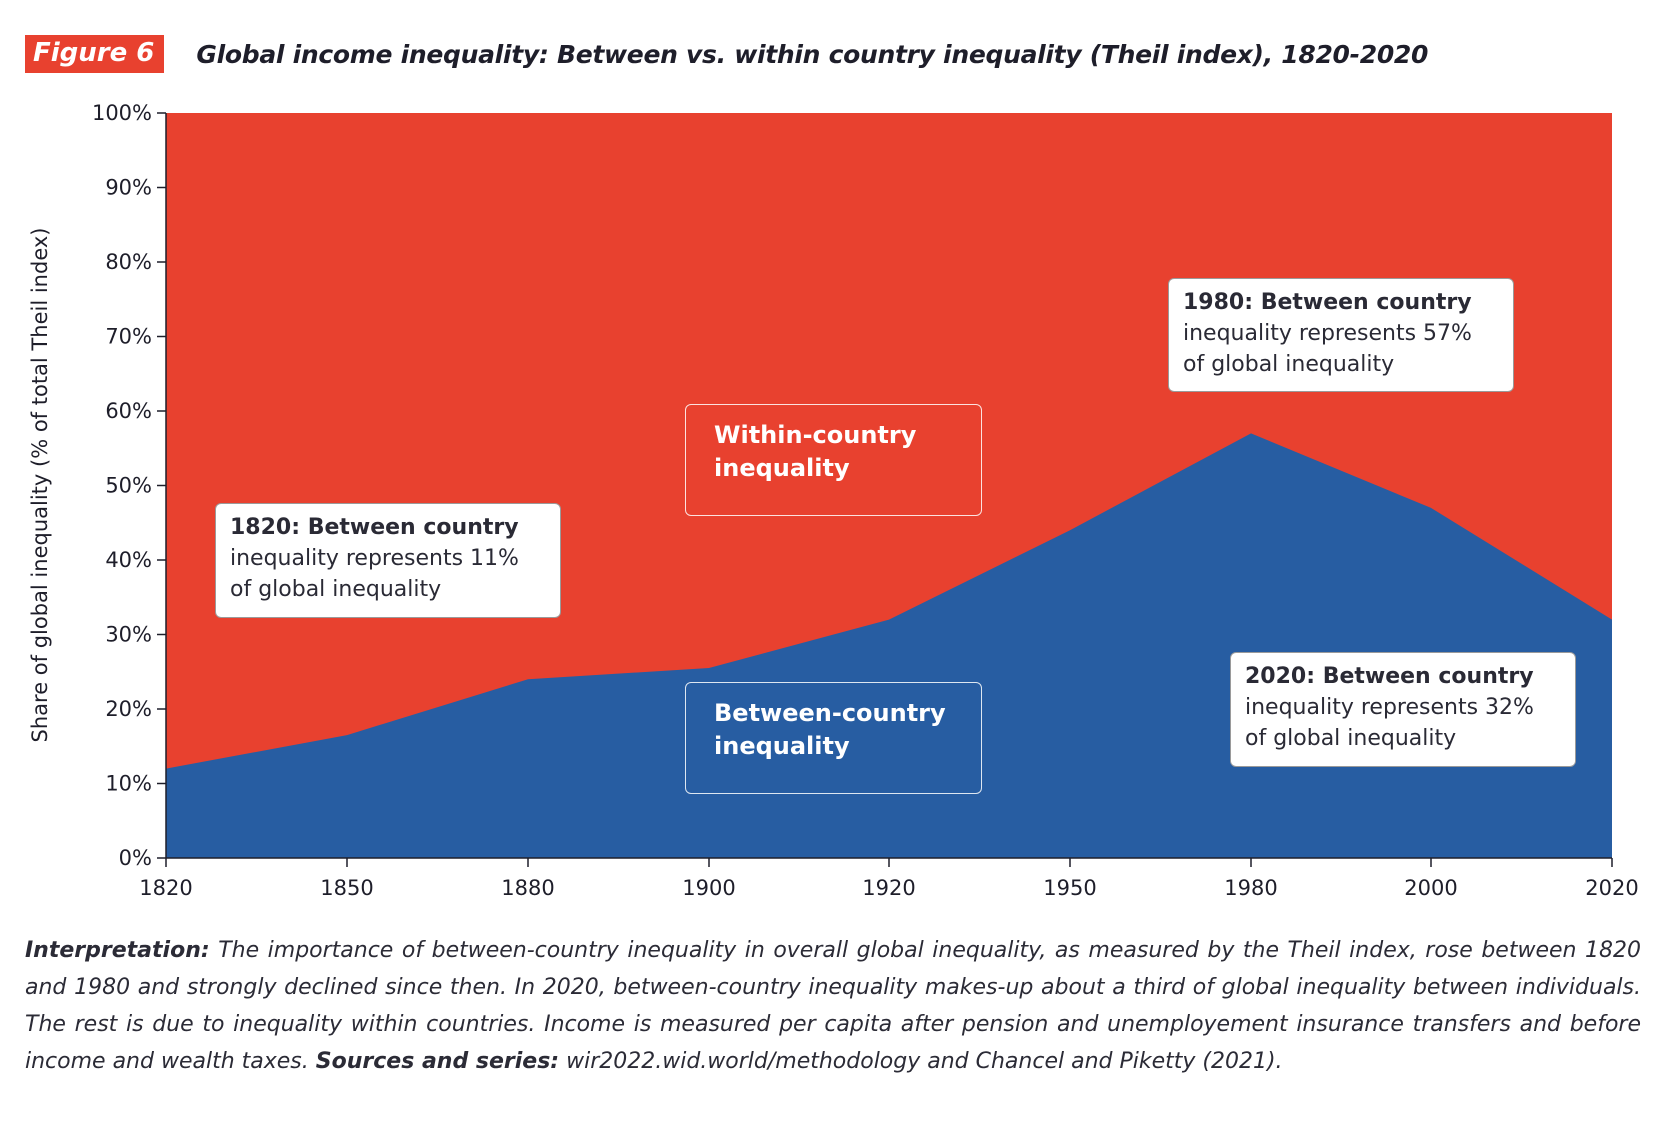 The width and height of the screenshot is (1668, 1126). What do you see at coordinates (128, 411) in the screenshot?
I see `y-tick-label: 60%` at bounding box center [128, 411].